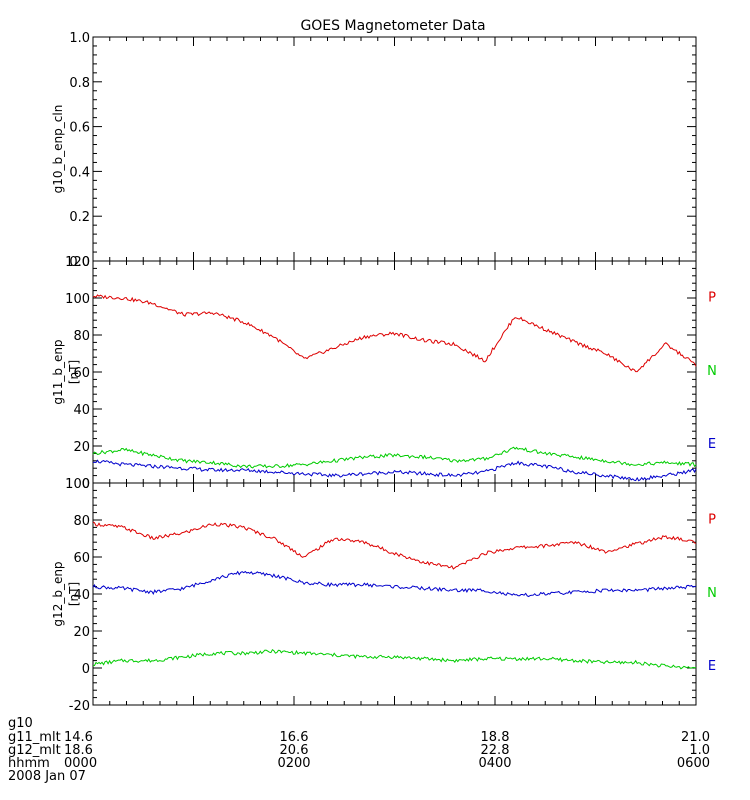 This screenshot has height=800, width=750. I want to click on y-tick-label: 120, so click(77, 262).